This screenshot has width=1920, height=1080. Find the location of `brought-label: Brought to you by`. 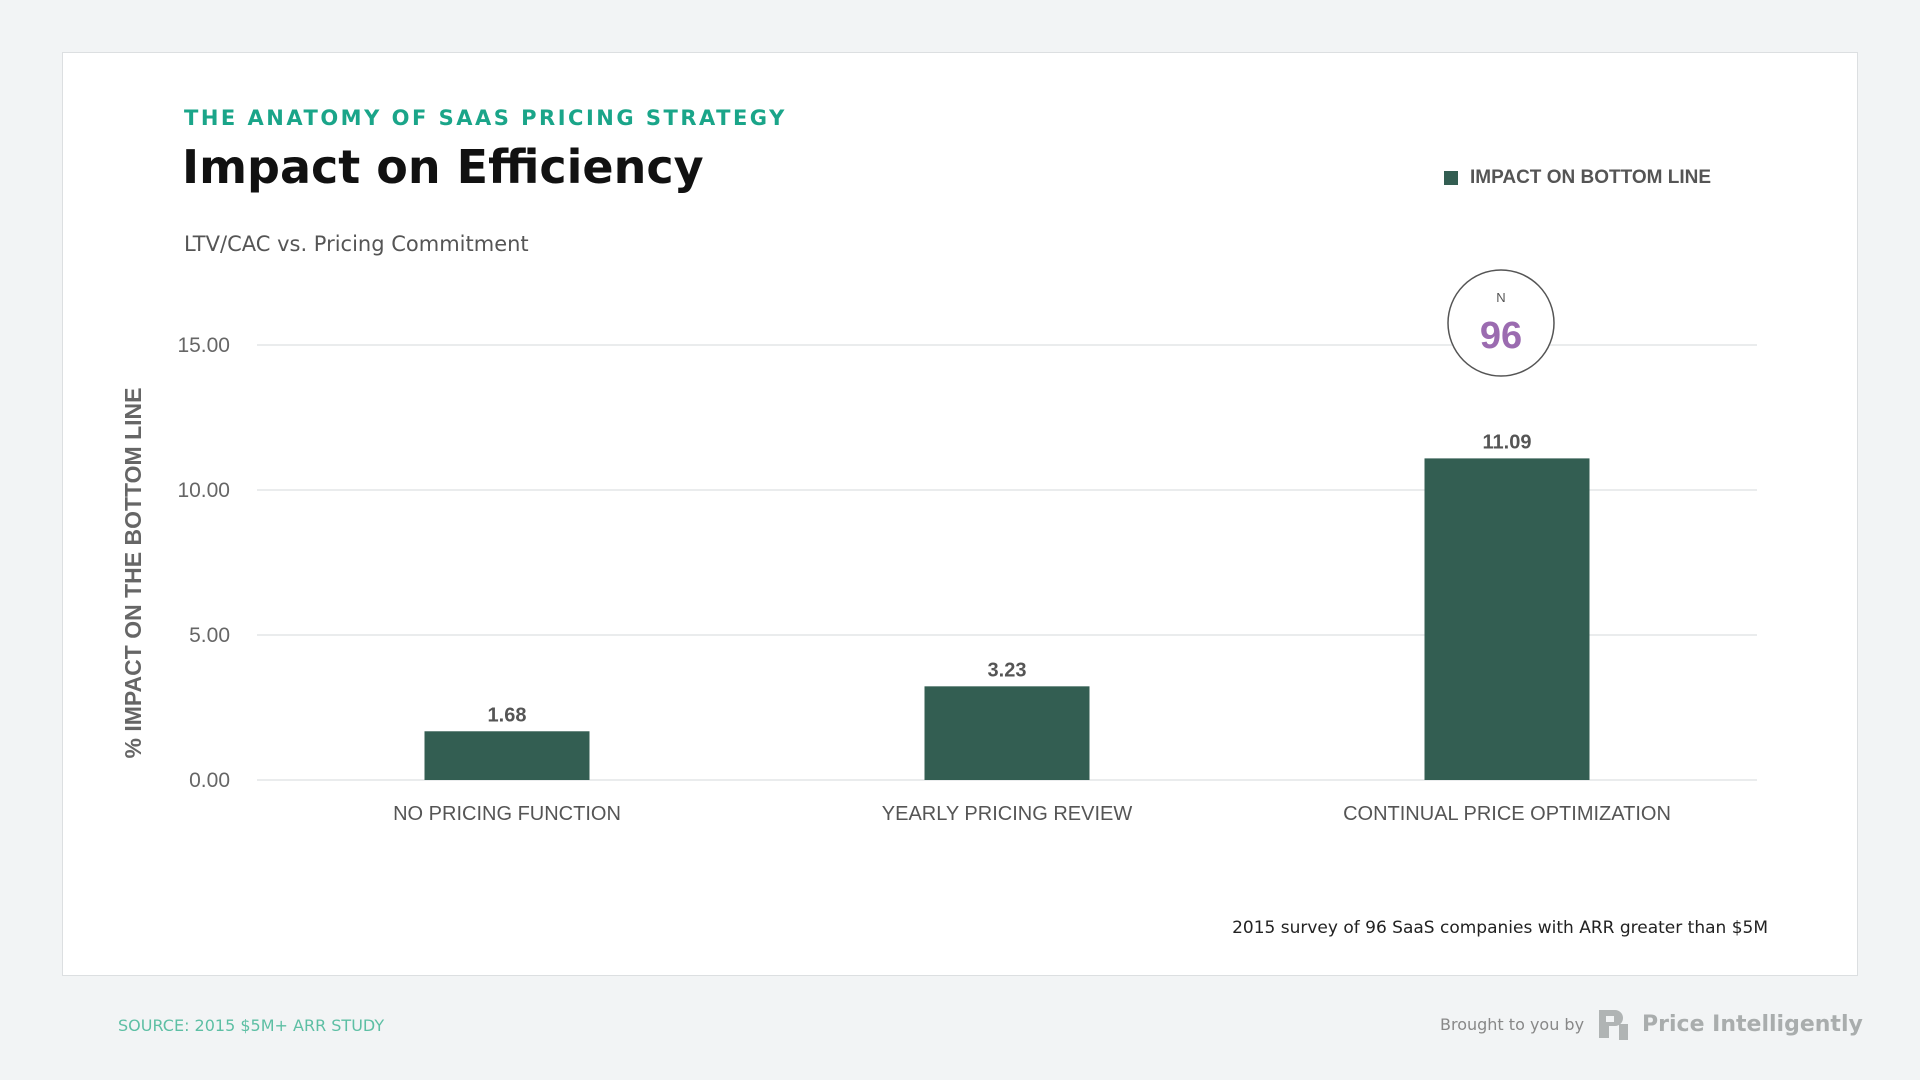

brought-label: Brought to you by is located at coordinates (1512, 1024).